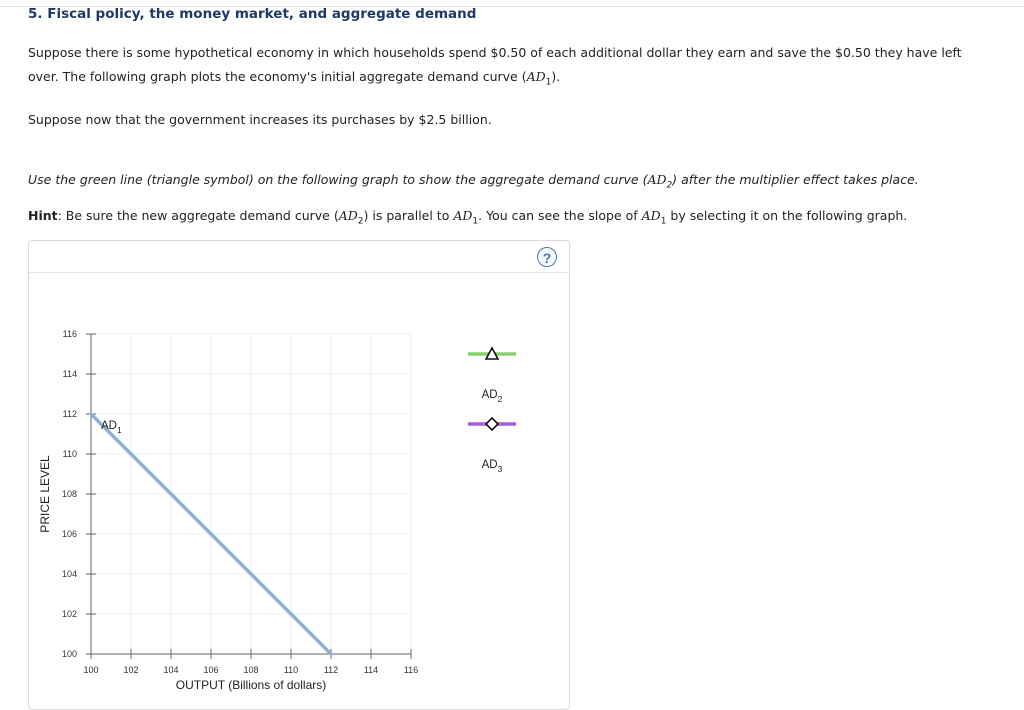  What do you see at coordinates (299, 257) in the screenshot?
I see `graph-panel-header: ?` at bounding box center [299, 257].